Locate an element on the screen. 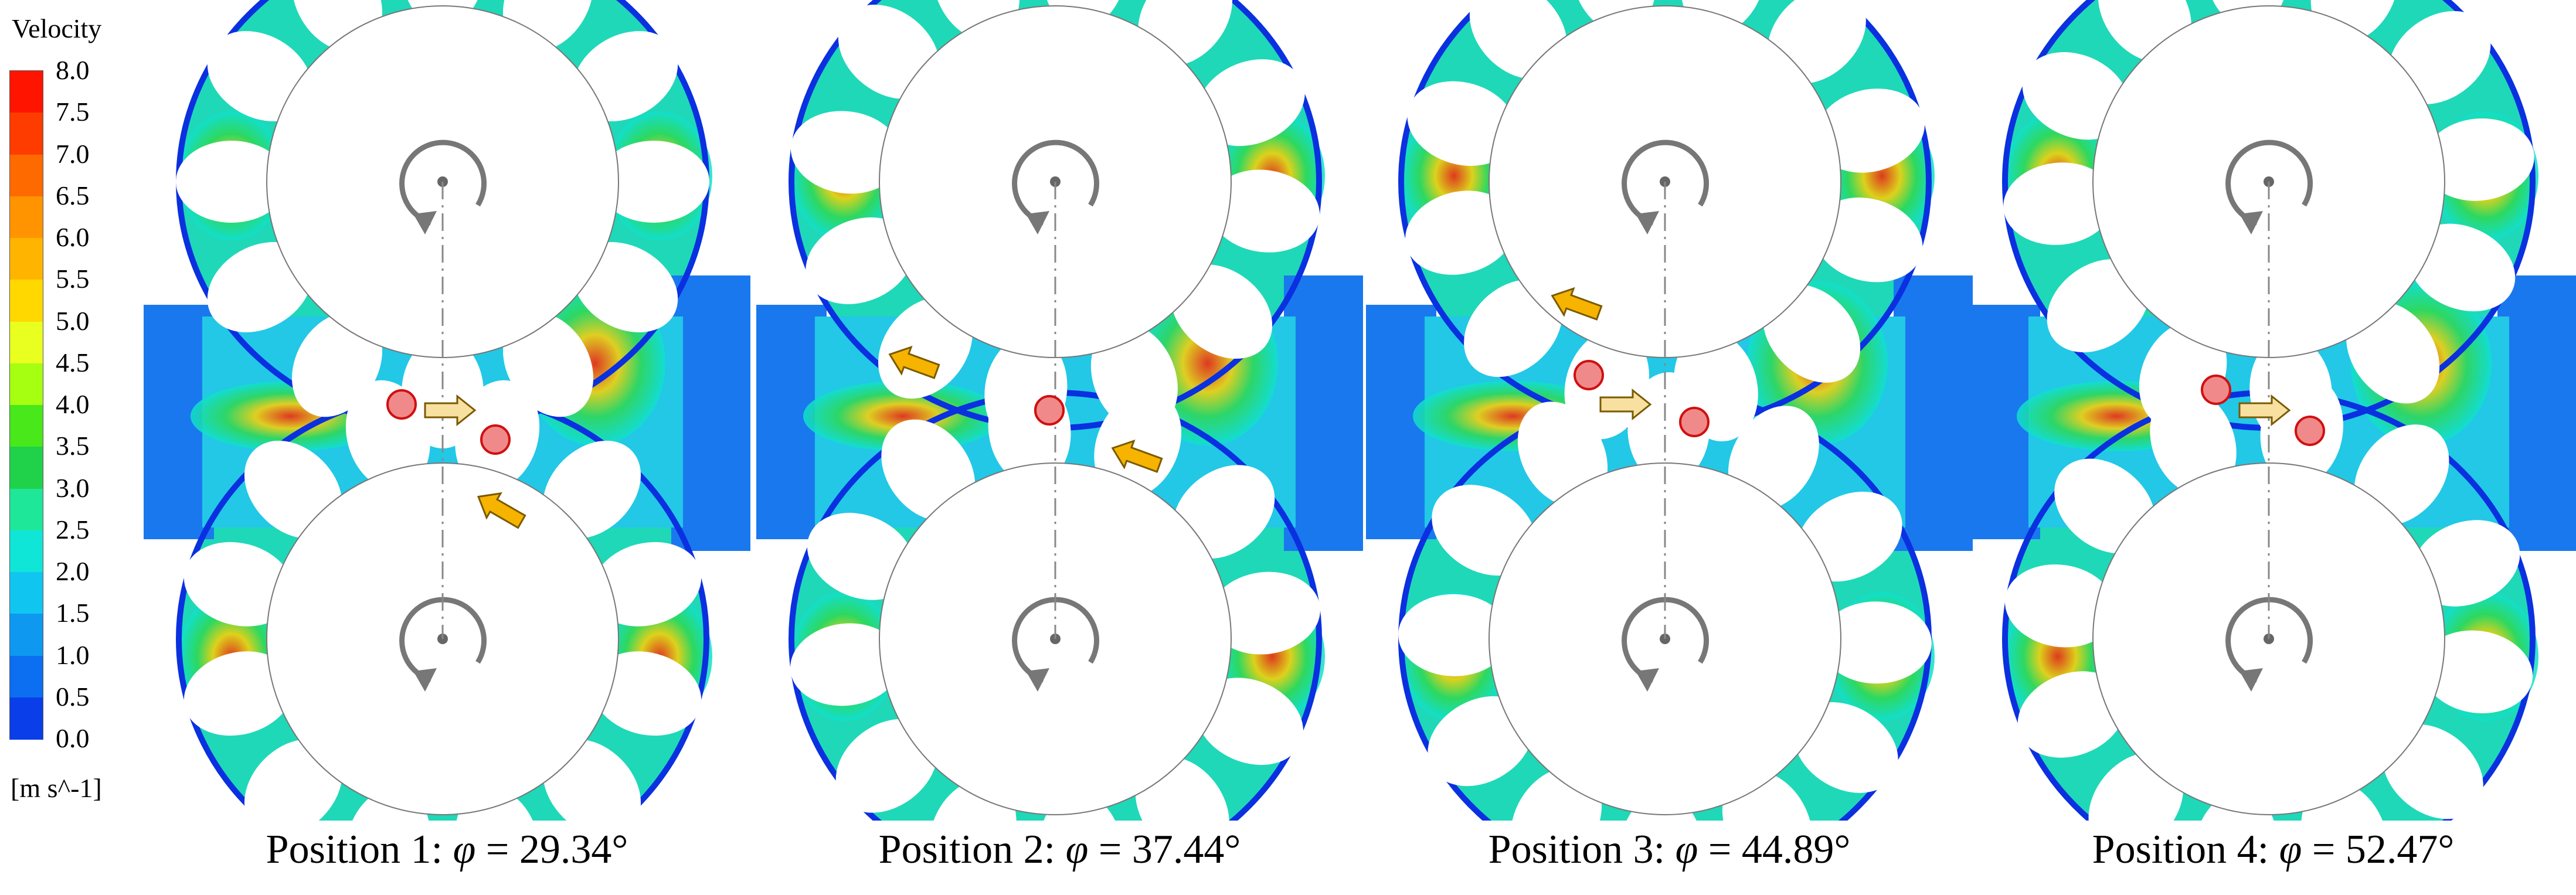 This screenshot has height=895, width=2576. legend-tick-label: 4.0 is located at coordinates (73, 404).